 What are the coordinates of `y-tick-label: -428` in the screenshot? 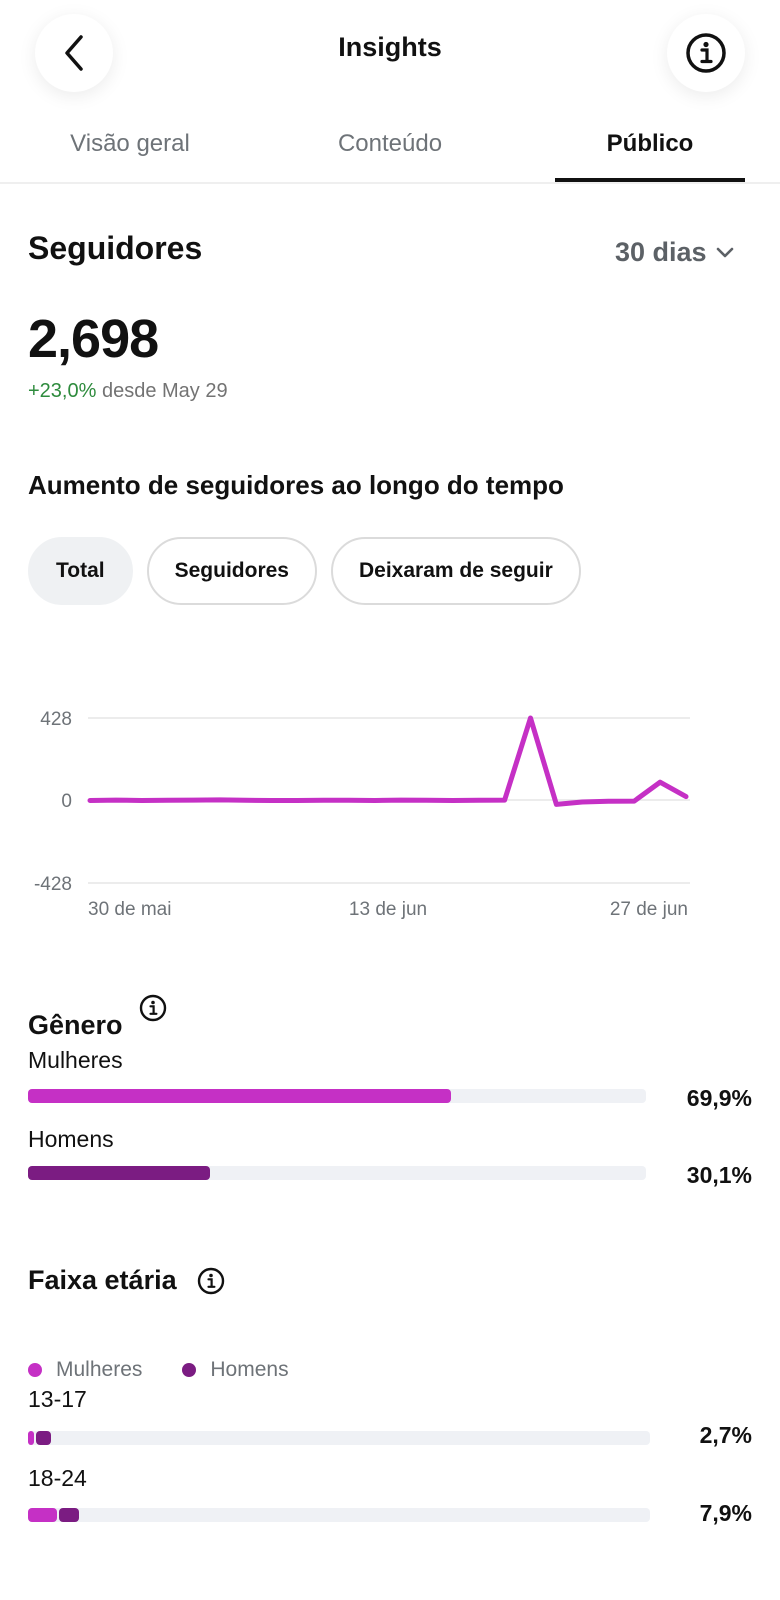 It's located at (53, 884).